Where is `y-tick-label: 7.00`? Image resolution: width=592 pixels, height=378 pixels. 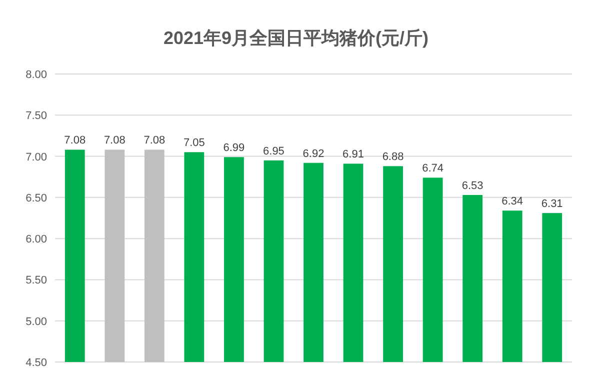
y-tick-label: 7.00 is located at coordinates (36, 157).